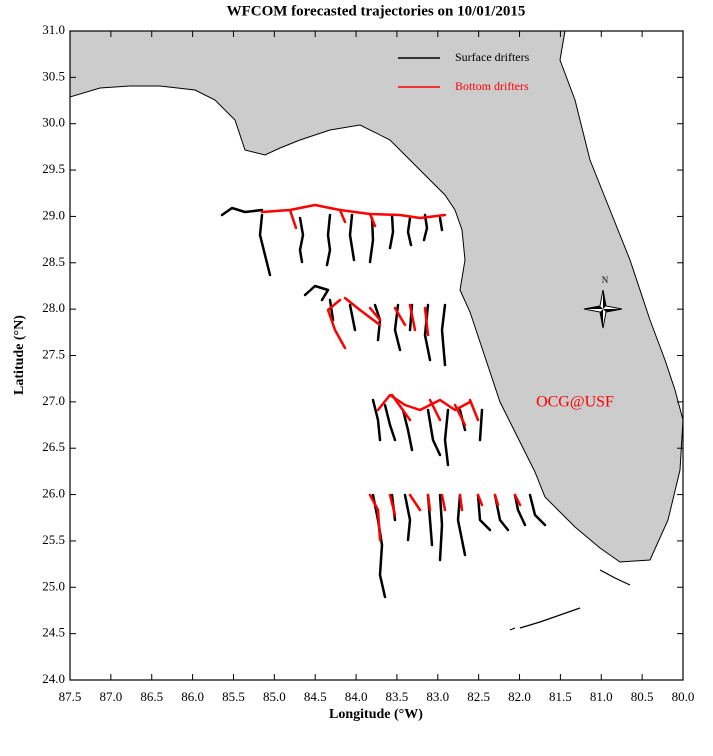 This screenshot has width=713, height=756. Describe the element at coordinates (53, 29) in the screenshot. I see `y-tick-label: 31.0` at that location.